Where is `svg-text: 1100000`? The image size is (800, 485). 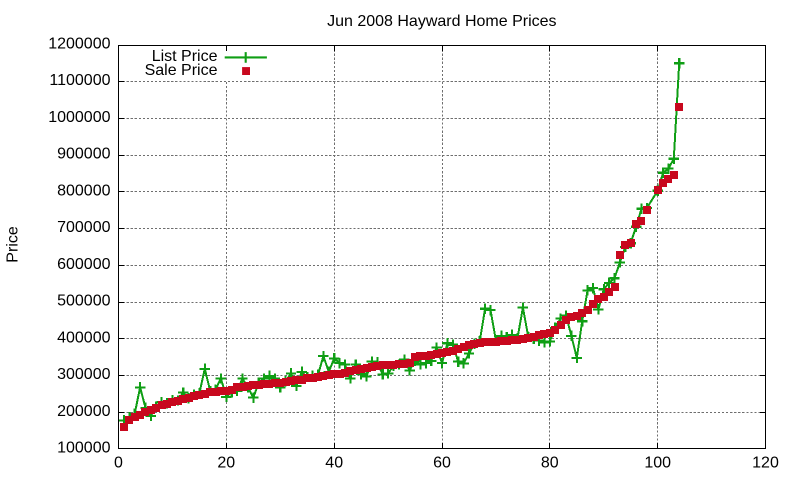 svg-text: 1100000 is located at coordinates (79, 80).